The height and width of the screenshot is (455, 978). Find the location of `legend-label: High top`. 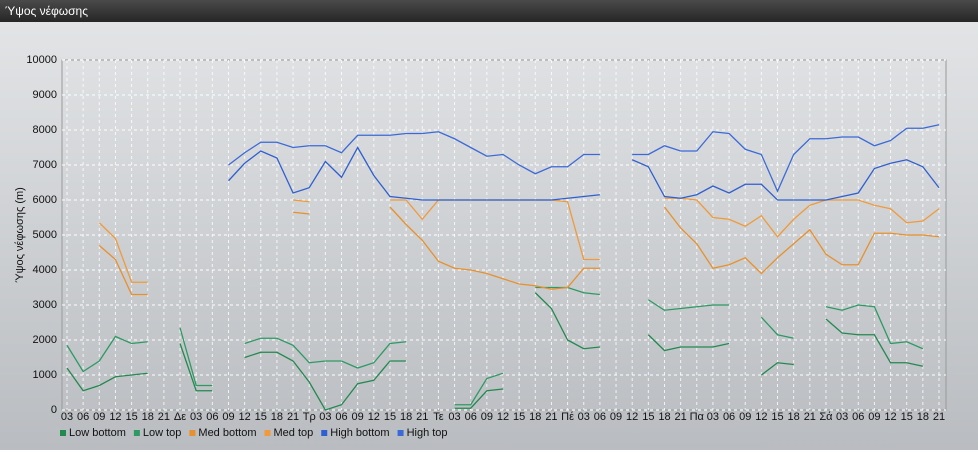

legend-label: High top is located at coordinates (427, 433).